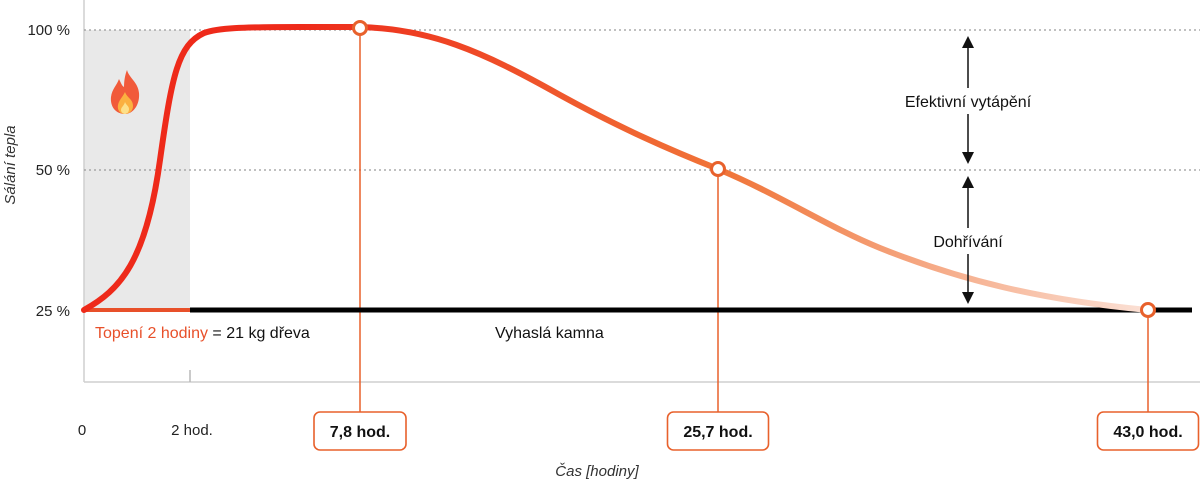 The height and width of the screenshot is (489, 1200). Describe the element at coordinates (48, 30) in the screenshot. I see `y-tick-label: 100 %` at that location.